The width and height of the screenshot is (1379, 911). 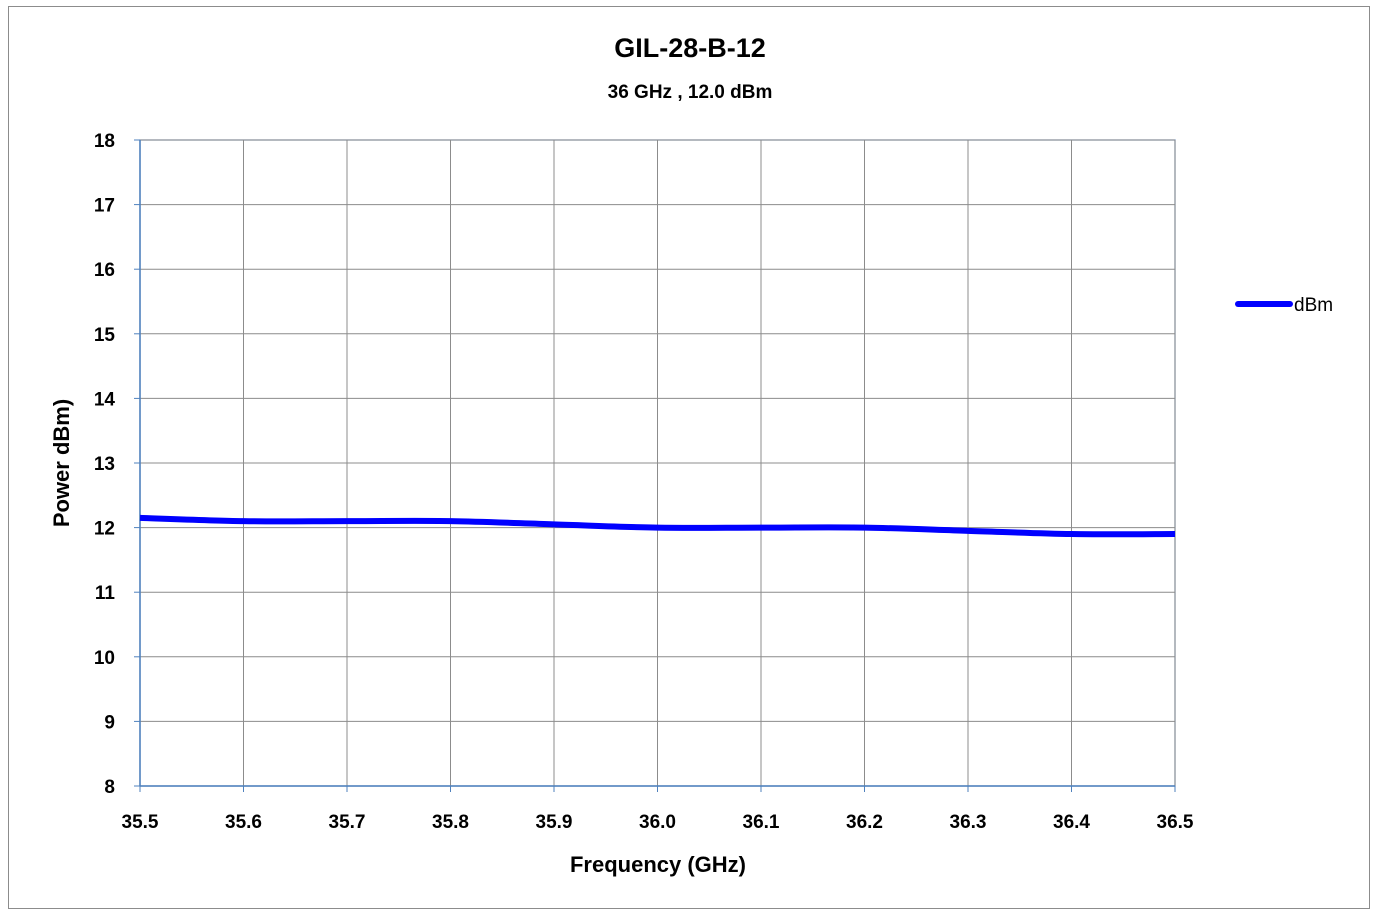 I want to click on x-tick-label: 36.2, so click(x=864, y=822).